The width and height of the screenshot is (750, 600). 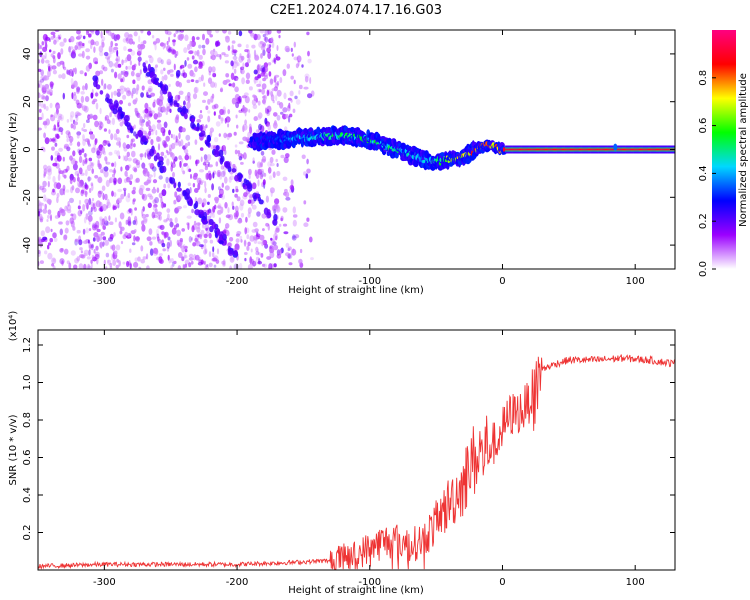 What do you see at coordinates (27, 458) in the screenshot?
I see `y-tick-label: 0.6` at bounding box center [27, 458].